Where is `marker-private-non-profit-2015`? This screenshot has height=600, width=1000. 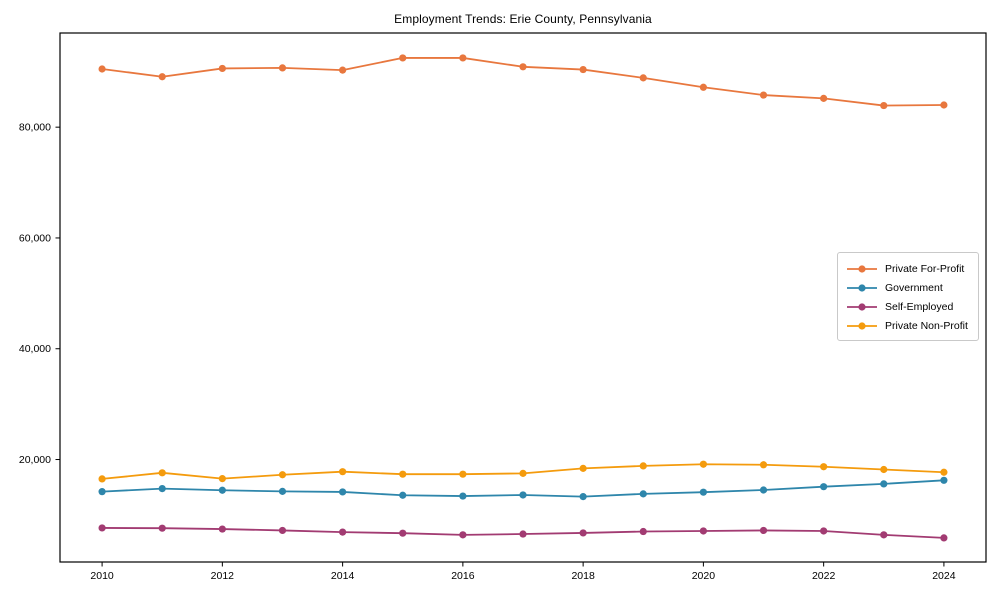
marker-private-non-profit-2015 is located at coordinates (403, 474).